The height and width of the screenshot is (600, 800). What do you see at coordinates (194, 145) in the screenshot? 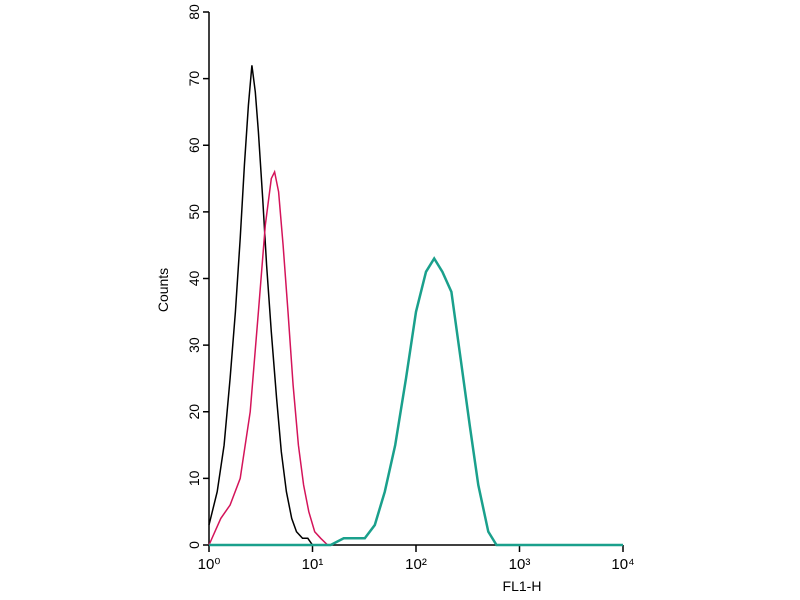
I see `y-tick-label: 60` at bounding box center [194, 145].